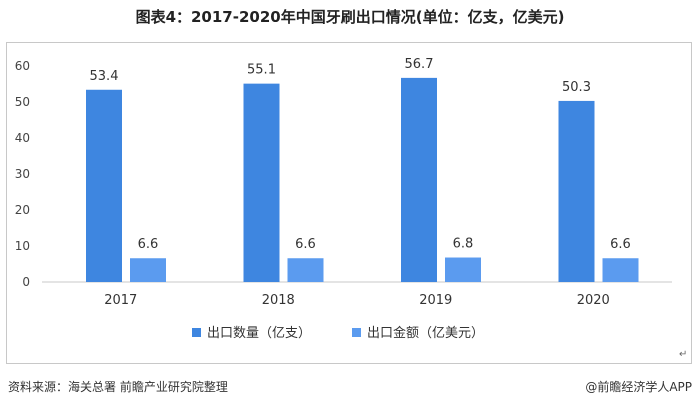  I want to click on x-tick-label: 2018, so click(278, 300).